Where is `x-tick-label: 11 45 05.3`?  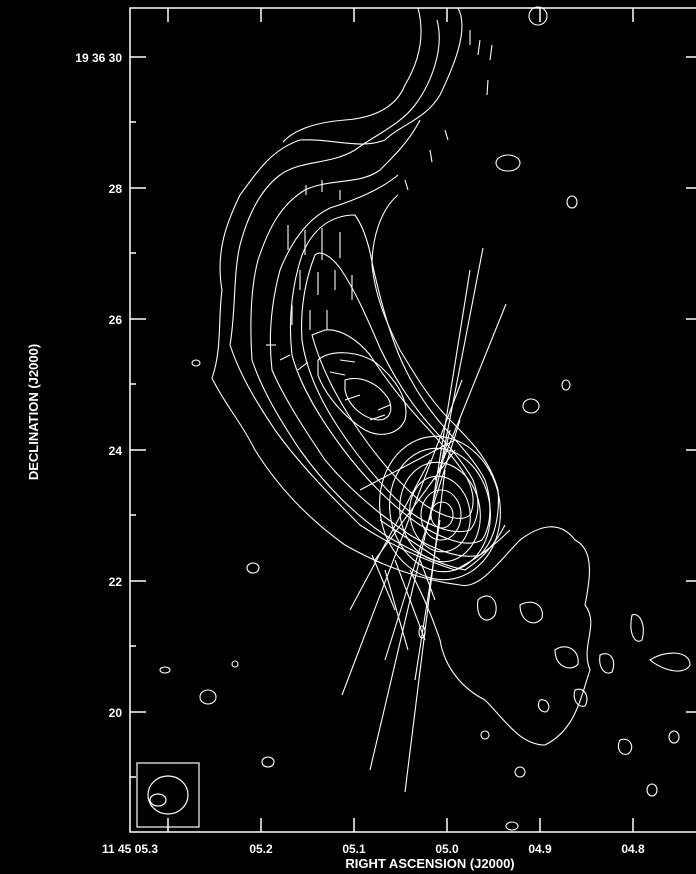 x-tick-label: 11 45 05.3 is located at coordinates (130, 849).